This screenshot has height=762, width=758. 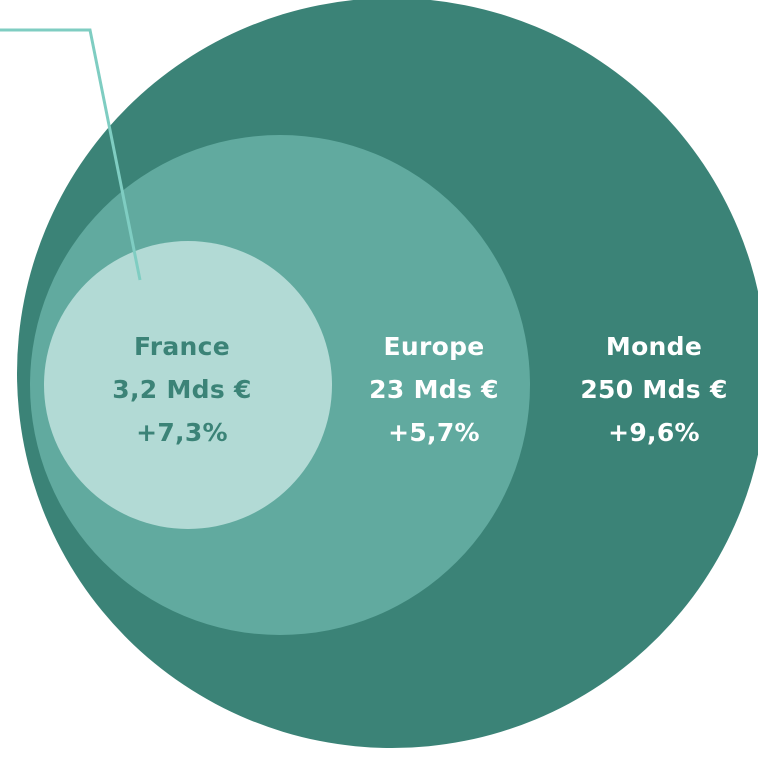 I want to click on callout-connector-line, so click(x=71, y=154).